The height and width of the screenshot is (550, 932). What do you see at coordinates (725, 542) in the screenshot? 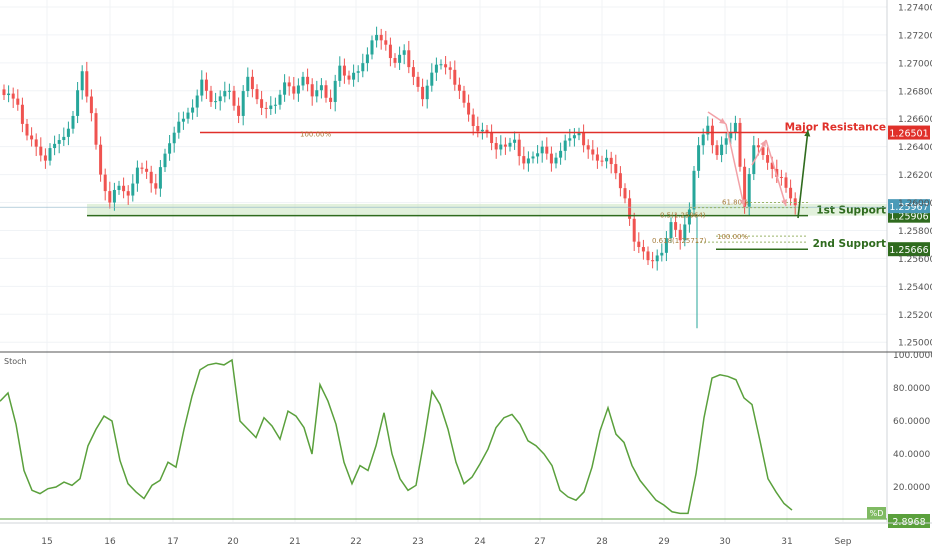
I see `date-tick-label: 30` at bounding box center [725, 542].